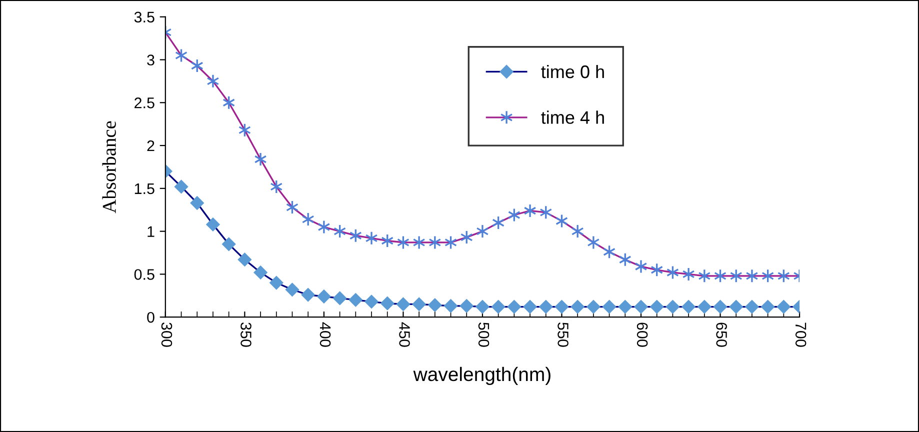  What do you see at coordinates (484, 334) in the screenshot?
I see `x-tick-label: 500` at bounding box center [484, 334].